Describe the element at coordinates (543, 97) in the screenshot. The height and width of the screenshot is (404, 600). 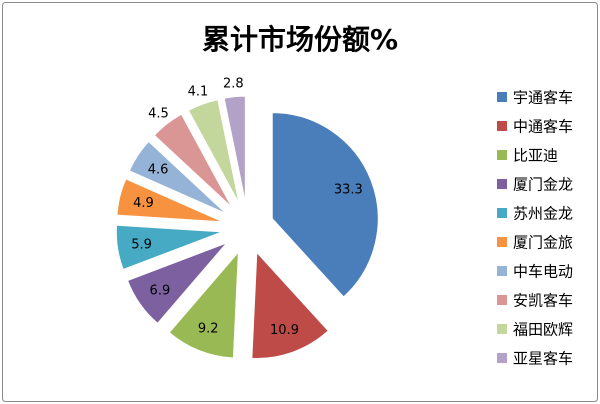
I see `legend-label-1: 宇通客车` at that location.